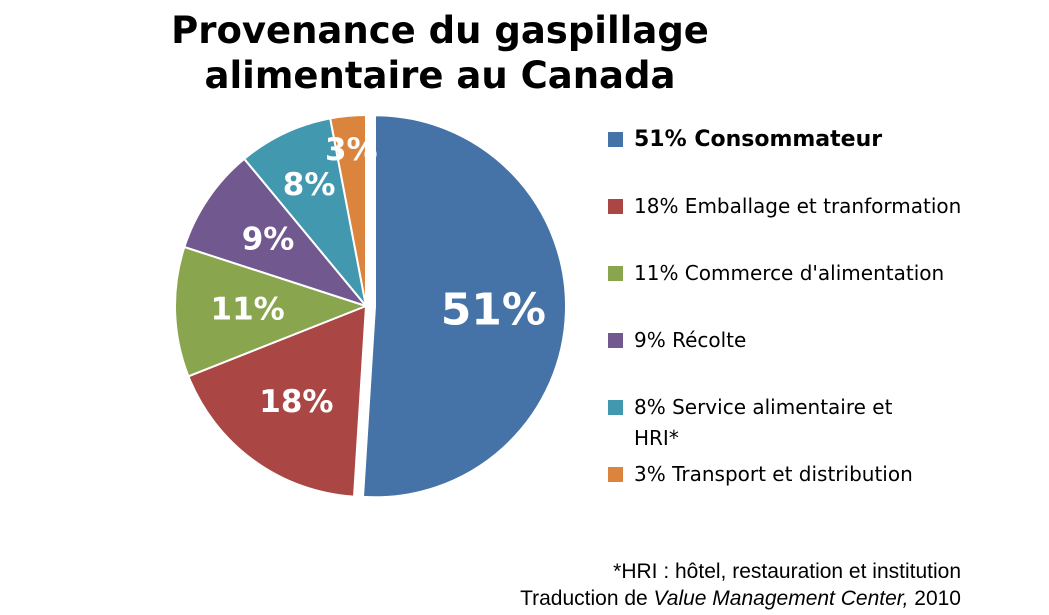  Describe the element at coordinates (615, 340) in the screenshot. I see `legend-swatch-recolte` at that location.